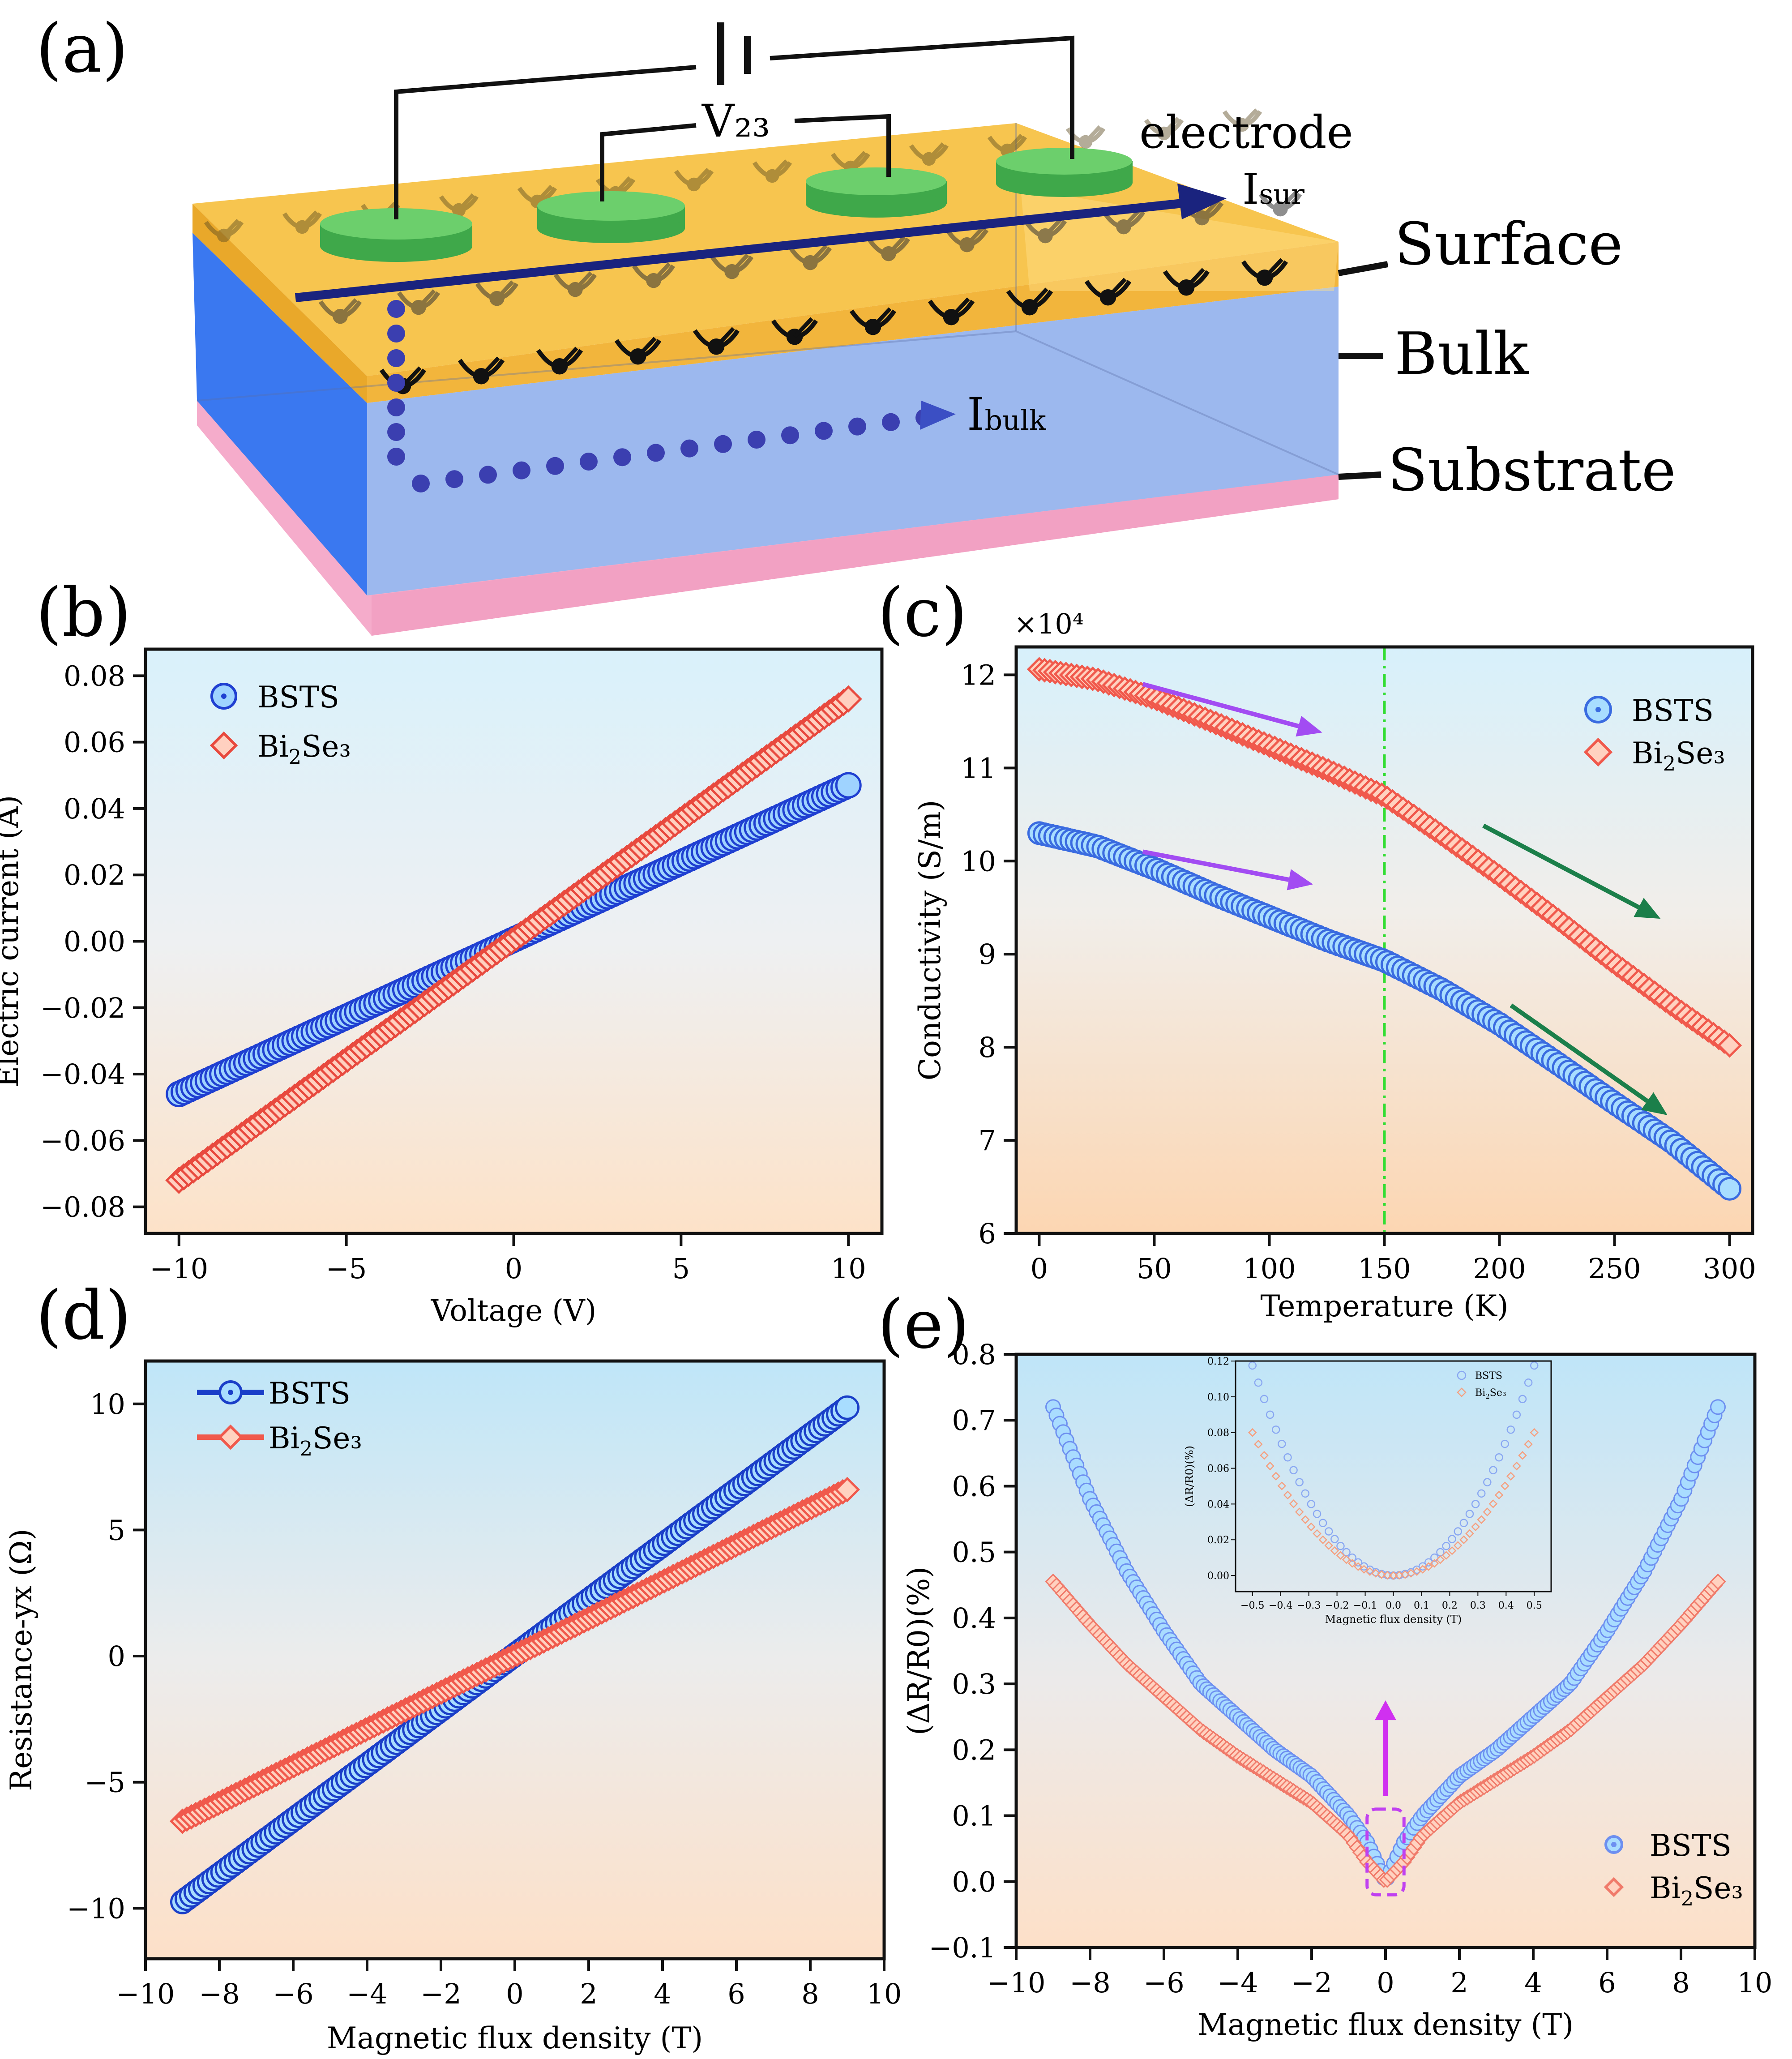 This screenshot has width=1792, height=2059. I want to click on surface-front, so click(853, 322).